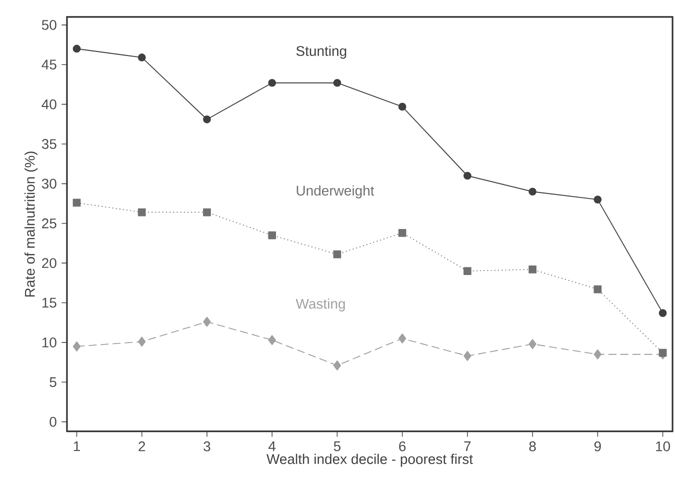 The image size is (675, 481). What do you see at coordinates (337, 447) in the screenshot?
I see `x-tick-label: 5` at bounding box center [337, 447].